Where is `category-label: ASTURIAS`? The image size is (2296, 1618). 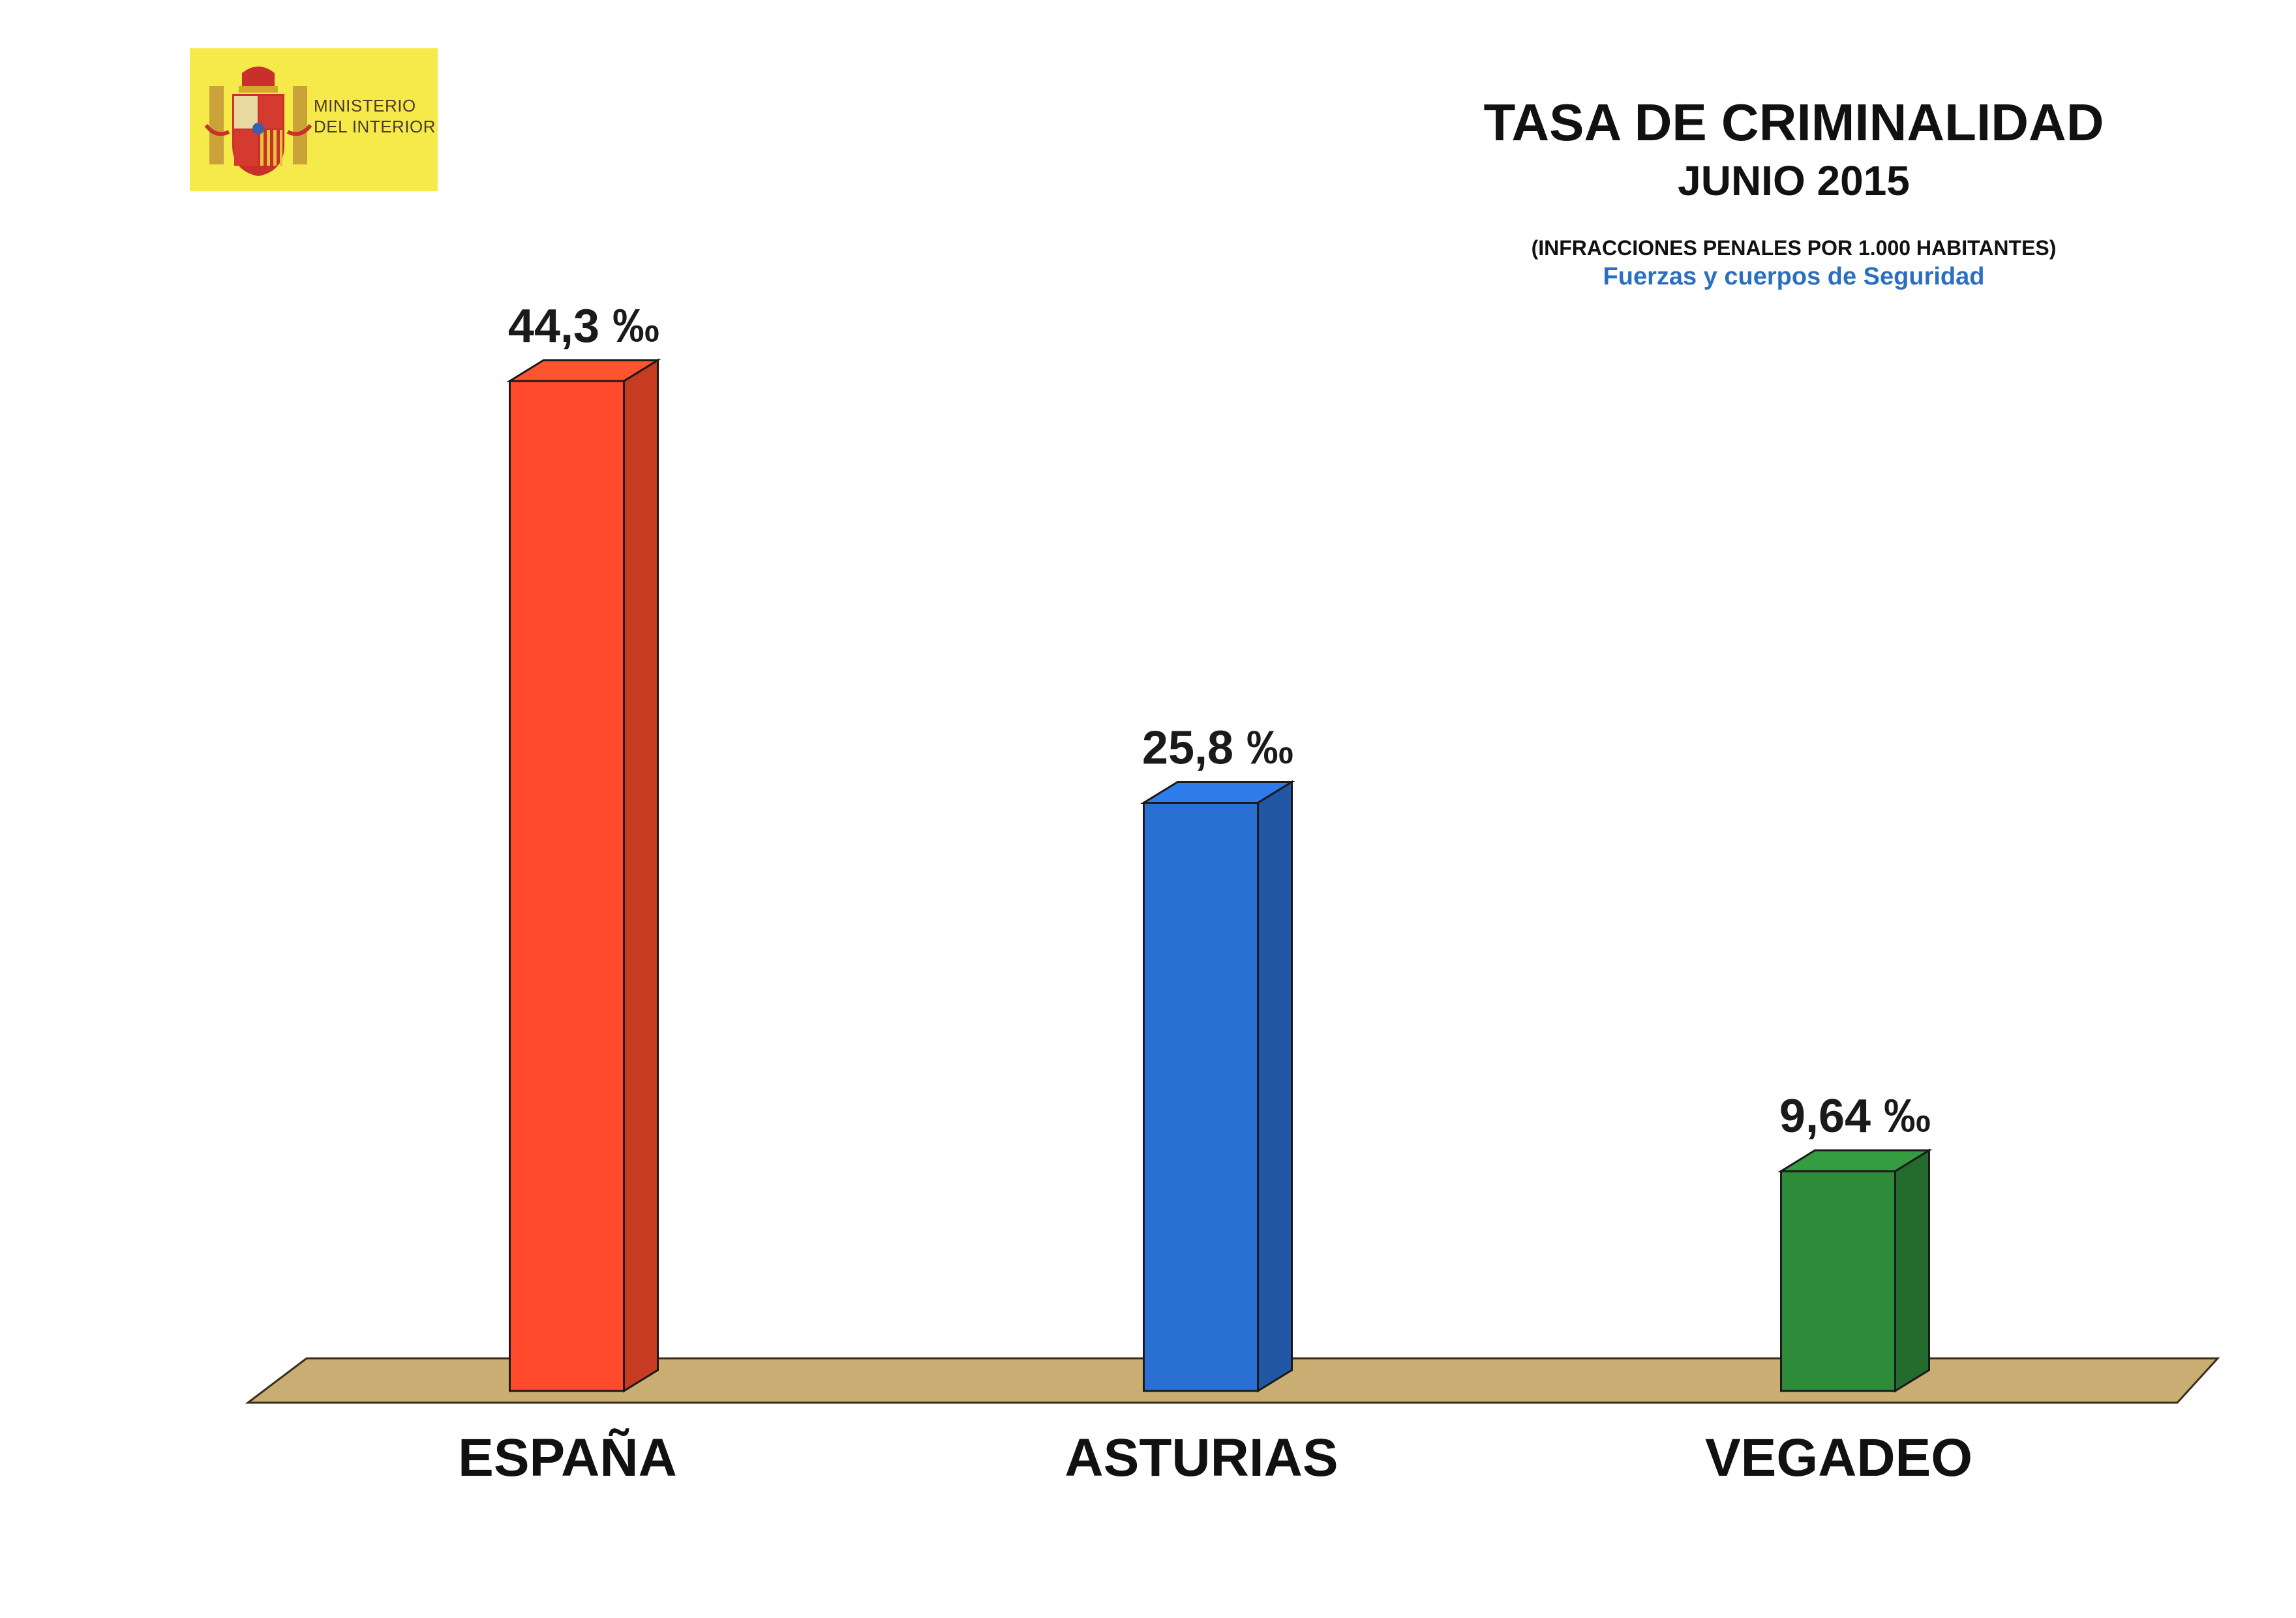 category-label: ASTURIAS is located at coordinates (1201, 1458).